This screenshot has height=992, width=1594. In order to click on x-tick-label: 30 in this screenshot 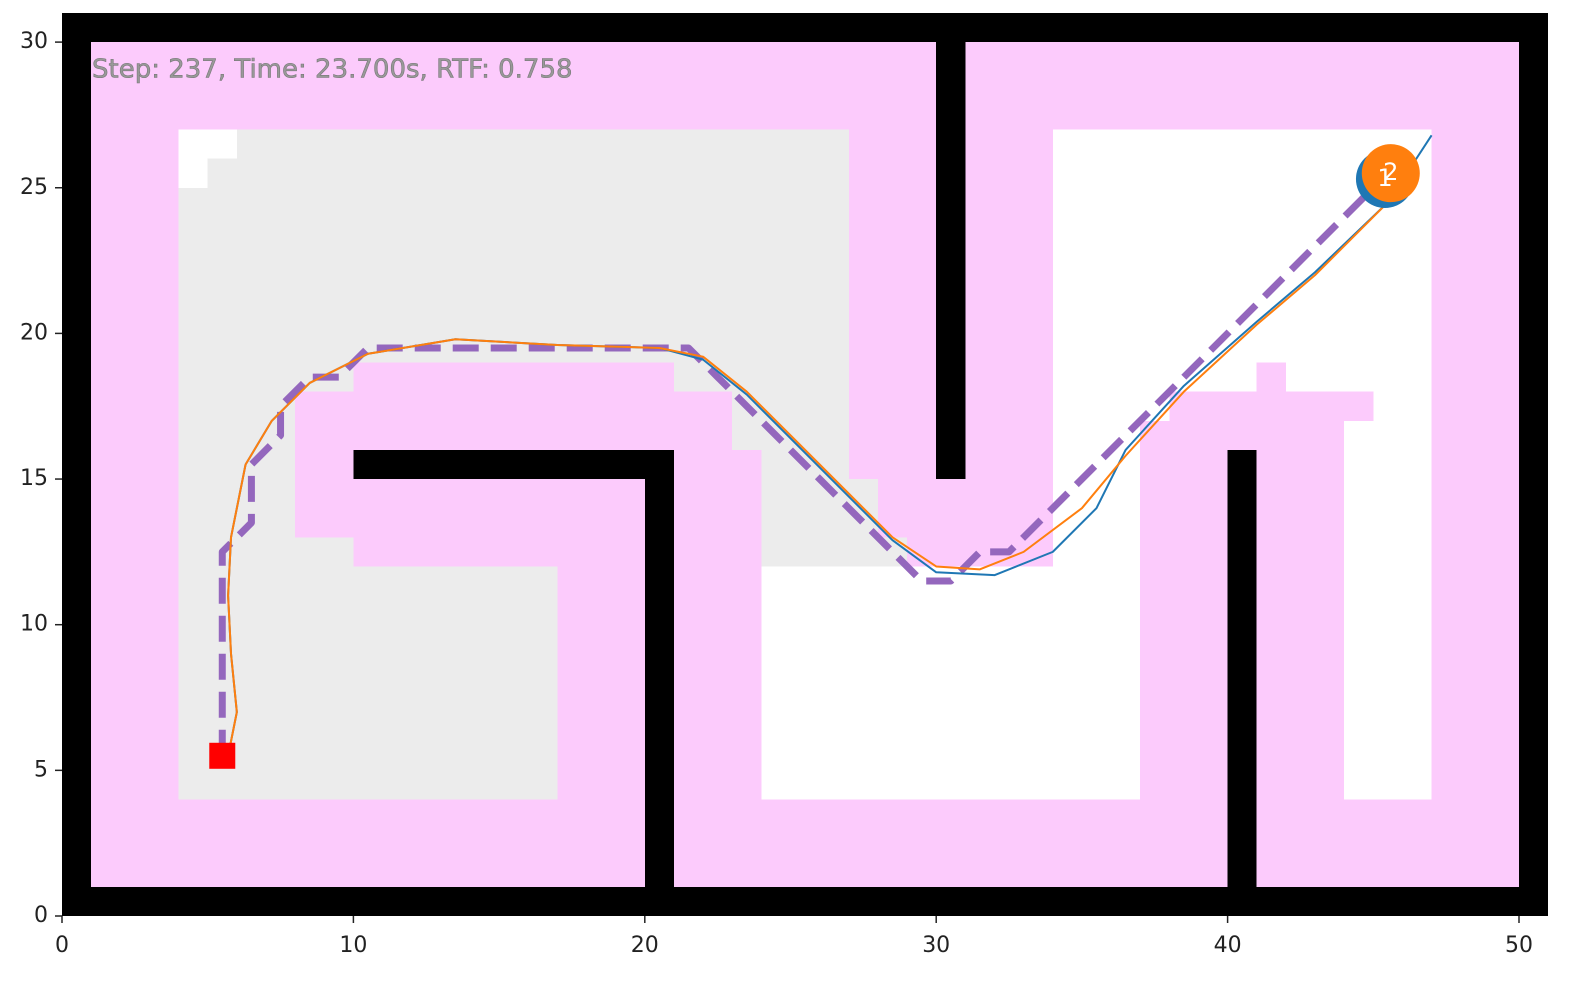, I will do `click(936, 945)`.